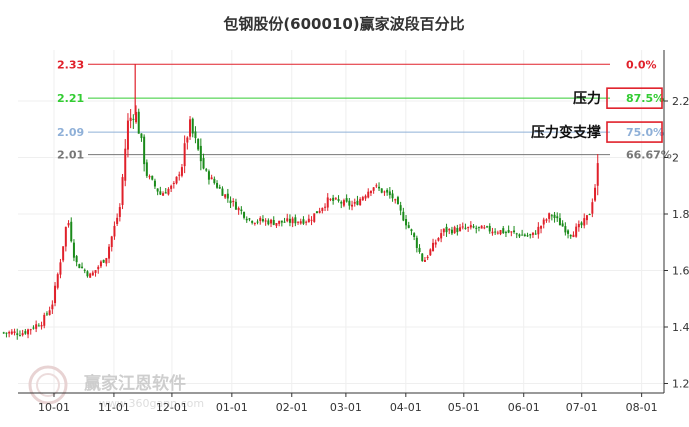 The height and width of the screenshot is (427, 689). Describe the element at coordinates (292, 407) in the screenshot. I see `x-tick-label: 02-01` at that location.